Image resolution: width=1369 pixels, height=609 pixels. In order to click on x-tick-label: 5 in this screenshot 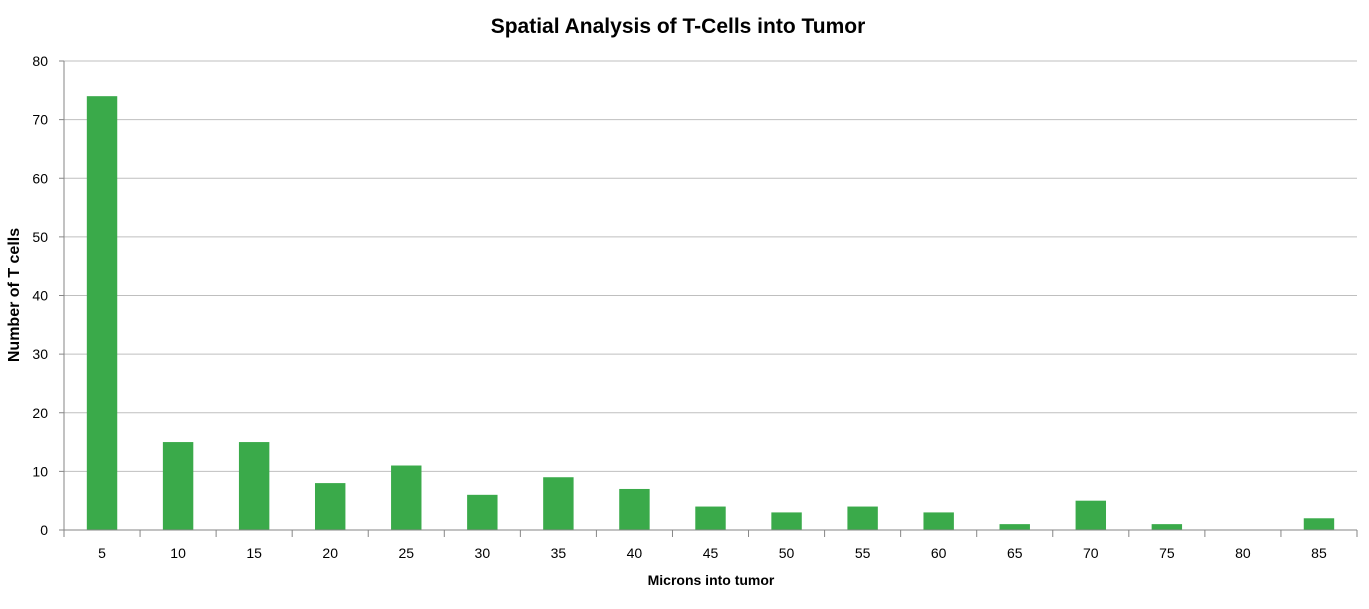, I will do `click(102, 553)`.